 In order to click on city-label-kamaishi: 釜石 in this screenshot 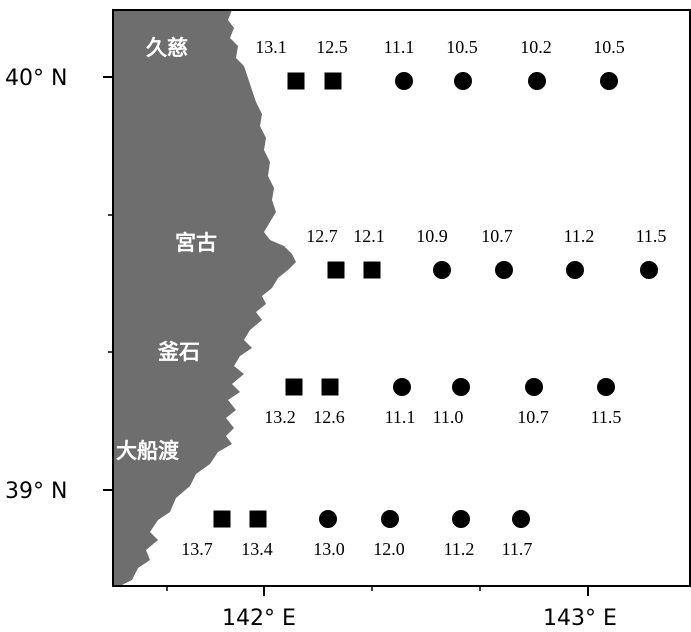, I will do `click(178, 352)`.